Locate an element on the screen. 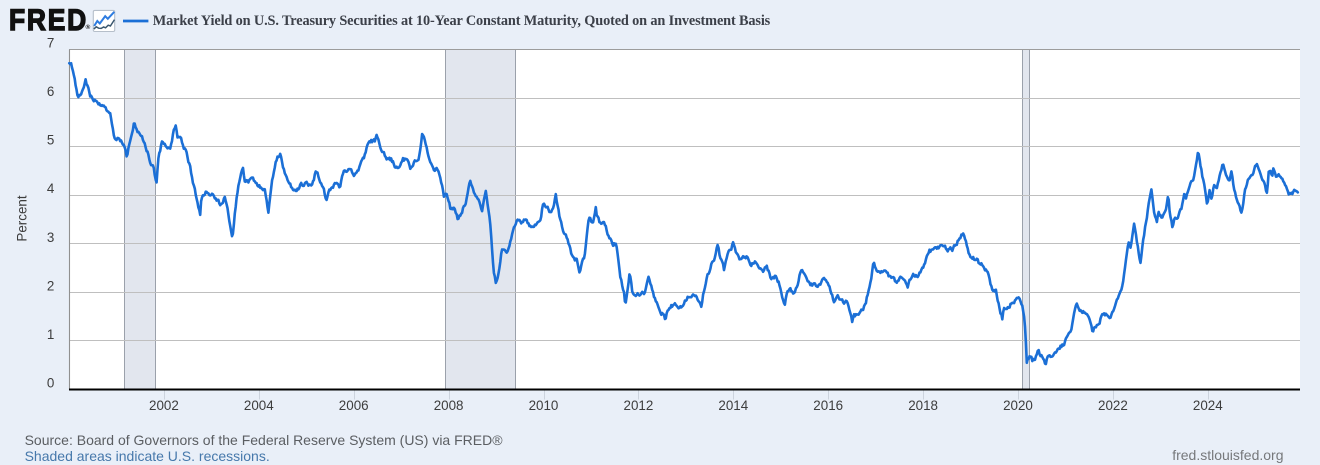  svg-text: 2008 is located at coordinates (449, 405).